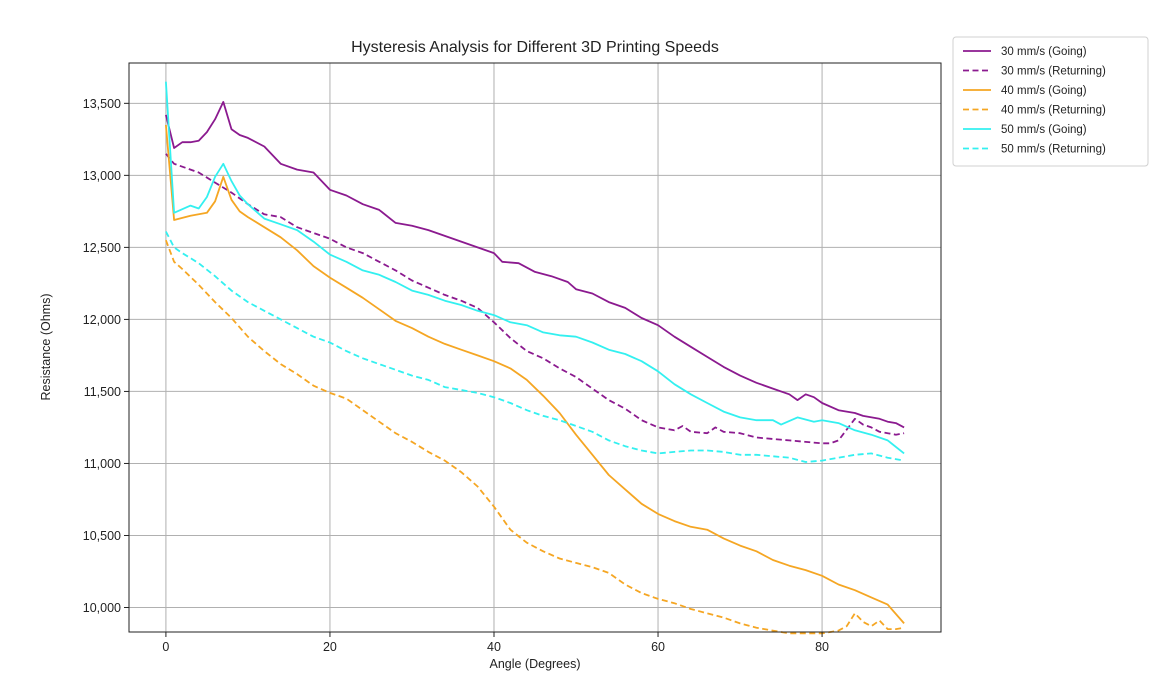  Describe the element at coordinates (102, 392) in the screenshot. I see `y-tick-label: 11,500` at that location.